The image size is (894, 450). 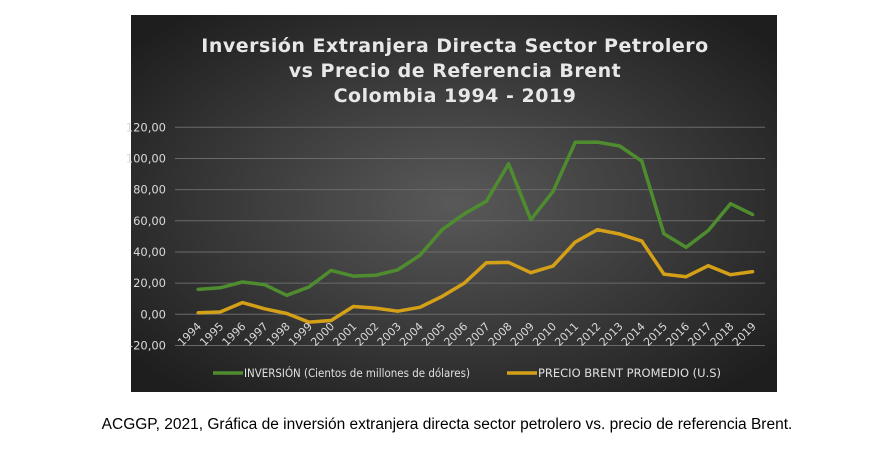 What do you see at coordinates (149, 283) in the screenshot?
I see `y-tick-label: 20,00` at bounding box center [149, 283].